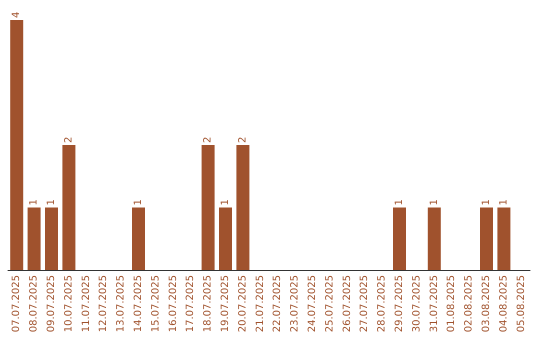 The height and width of the screenshot is (340, 540). Describe the element at coordinates (469, 303) in the screenshot. I see `x-tick-label: 02.08.2025` at that location.